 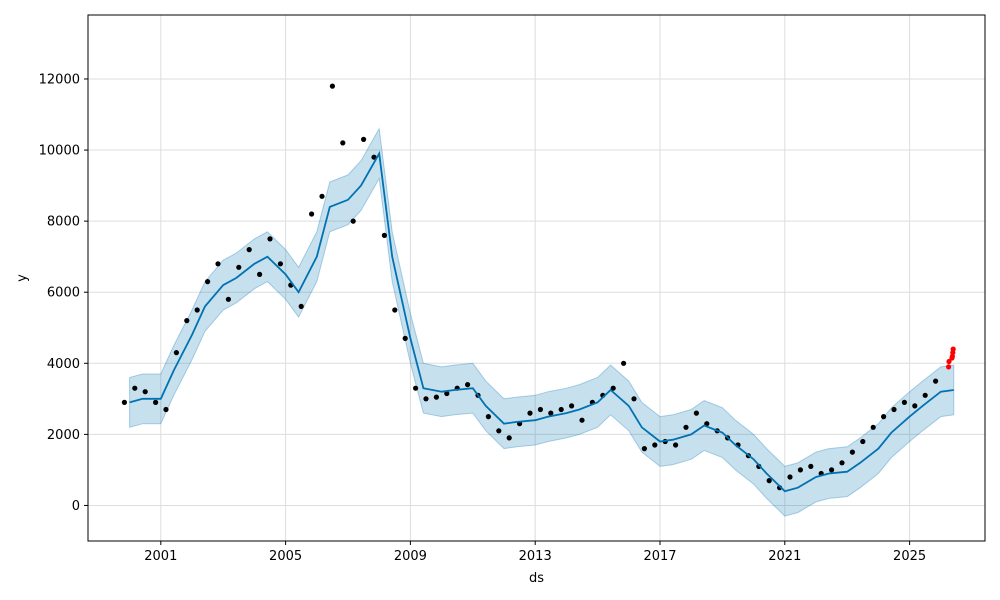 What do you see at coordinates (63, 435) in the screenshot?
I see `y-tick-label: 2000` at bounding box center [63, 435].